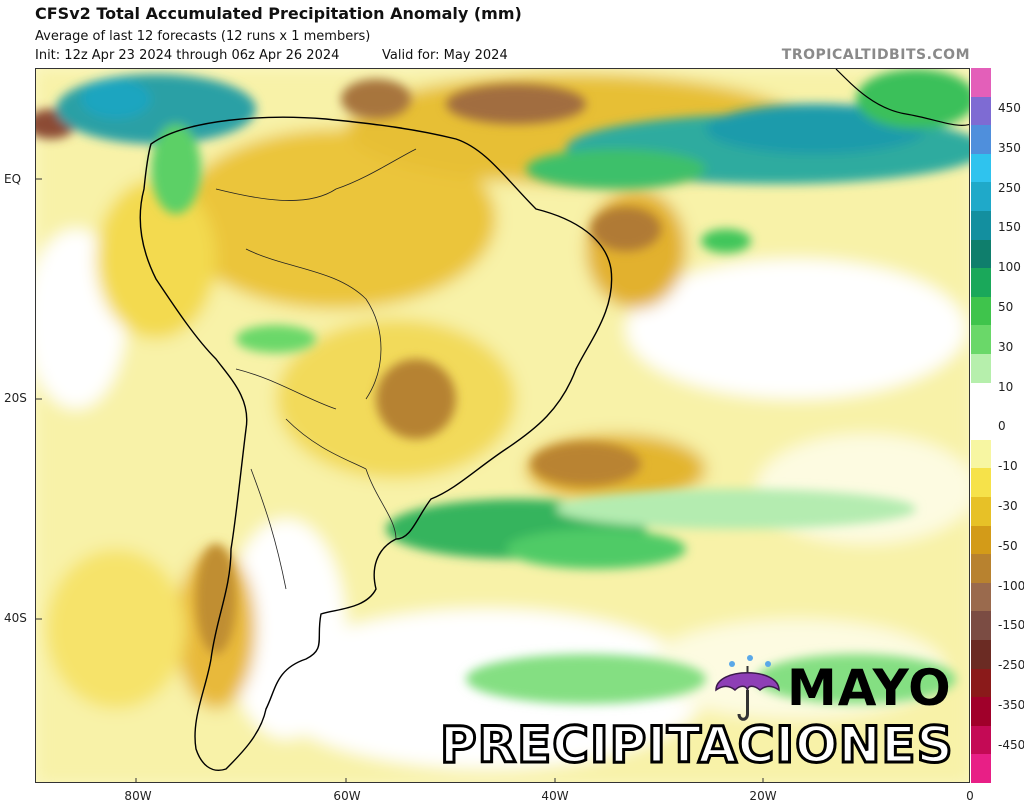 This screenshot has height=803, width=1024. I want to click on lat-label-eq: EQ, so click(13, 179).